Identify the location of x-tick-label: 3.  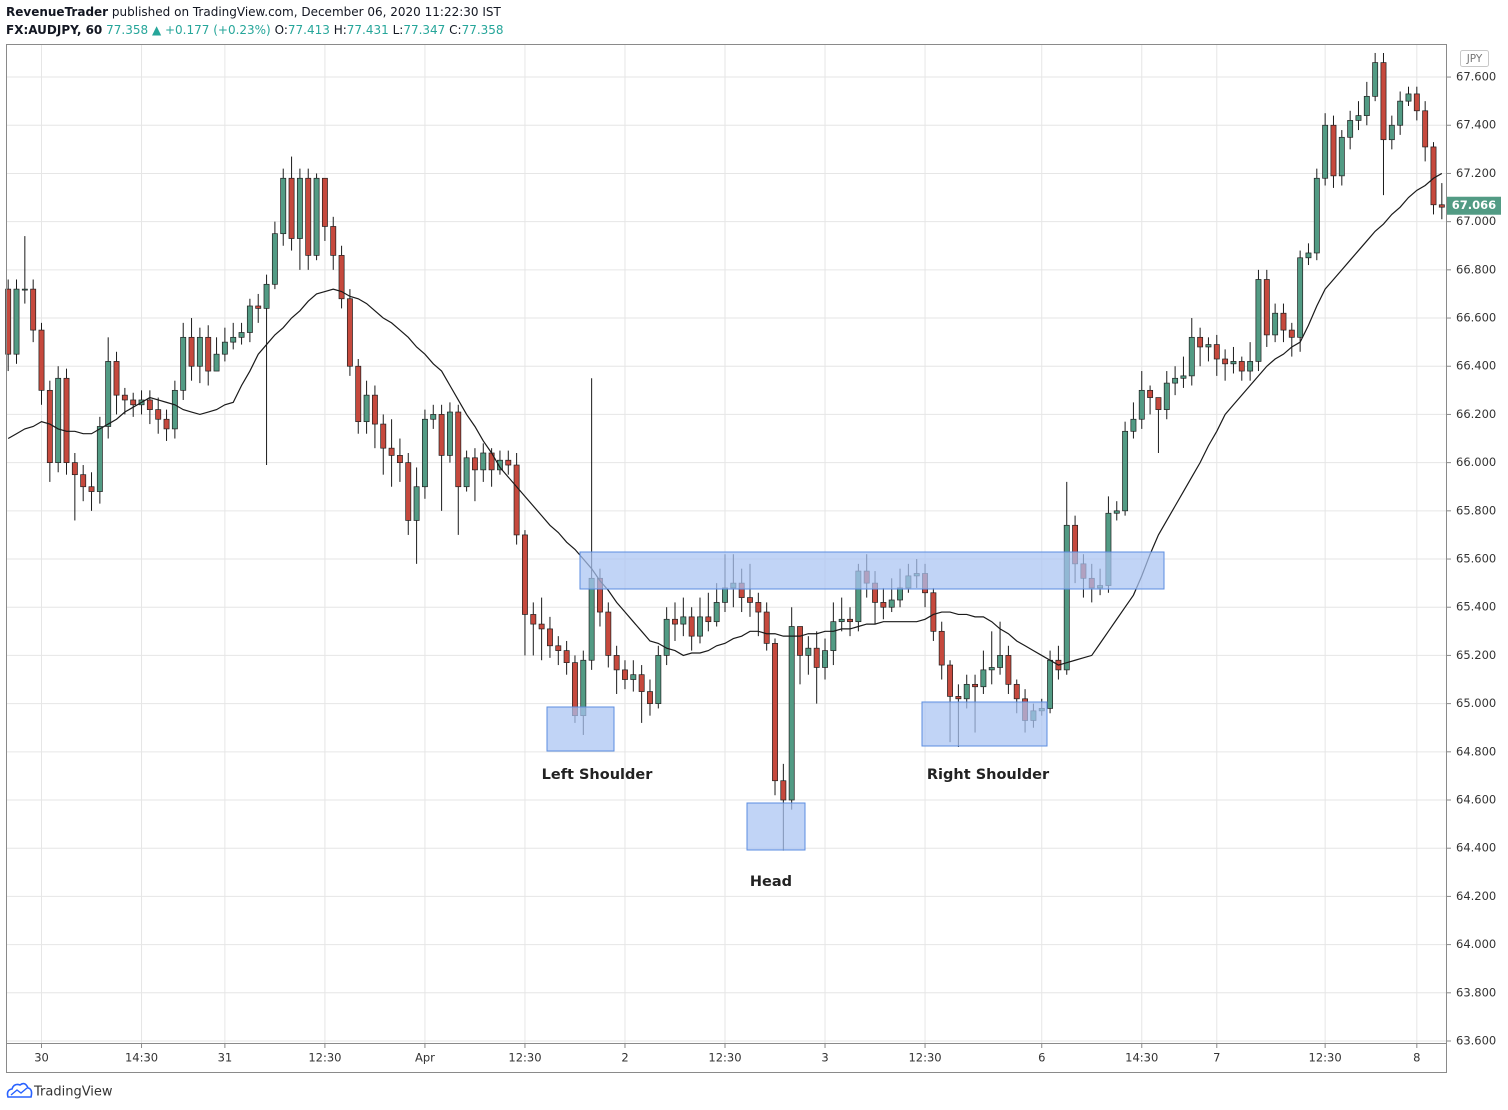
(824, 1058).